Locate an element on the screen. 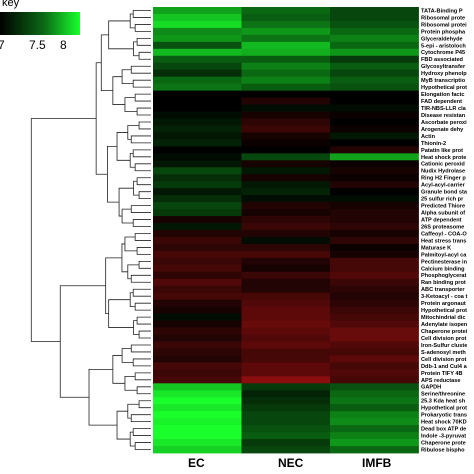 The width and height of the screenshot is (474, 474). row-label: GAPDH is located at coordinates (431, 388).